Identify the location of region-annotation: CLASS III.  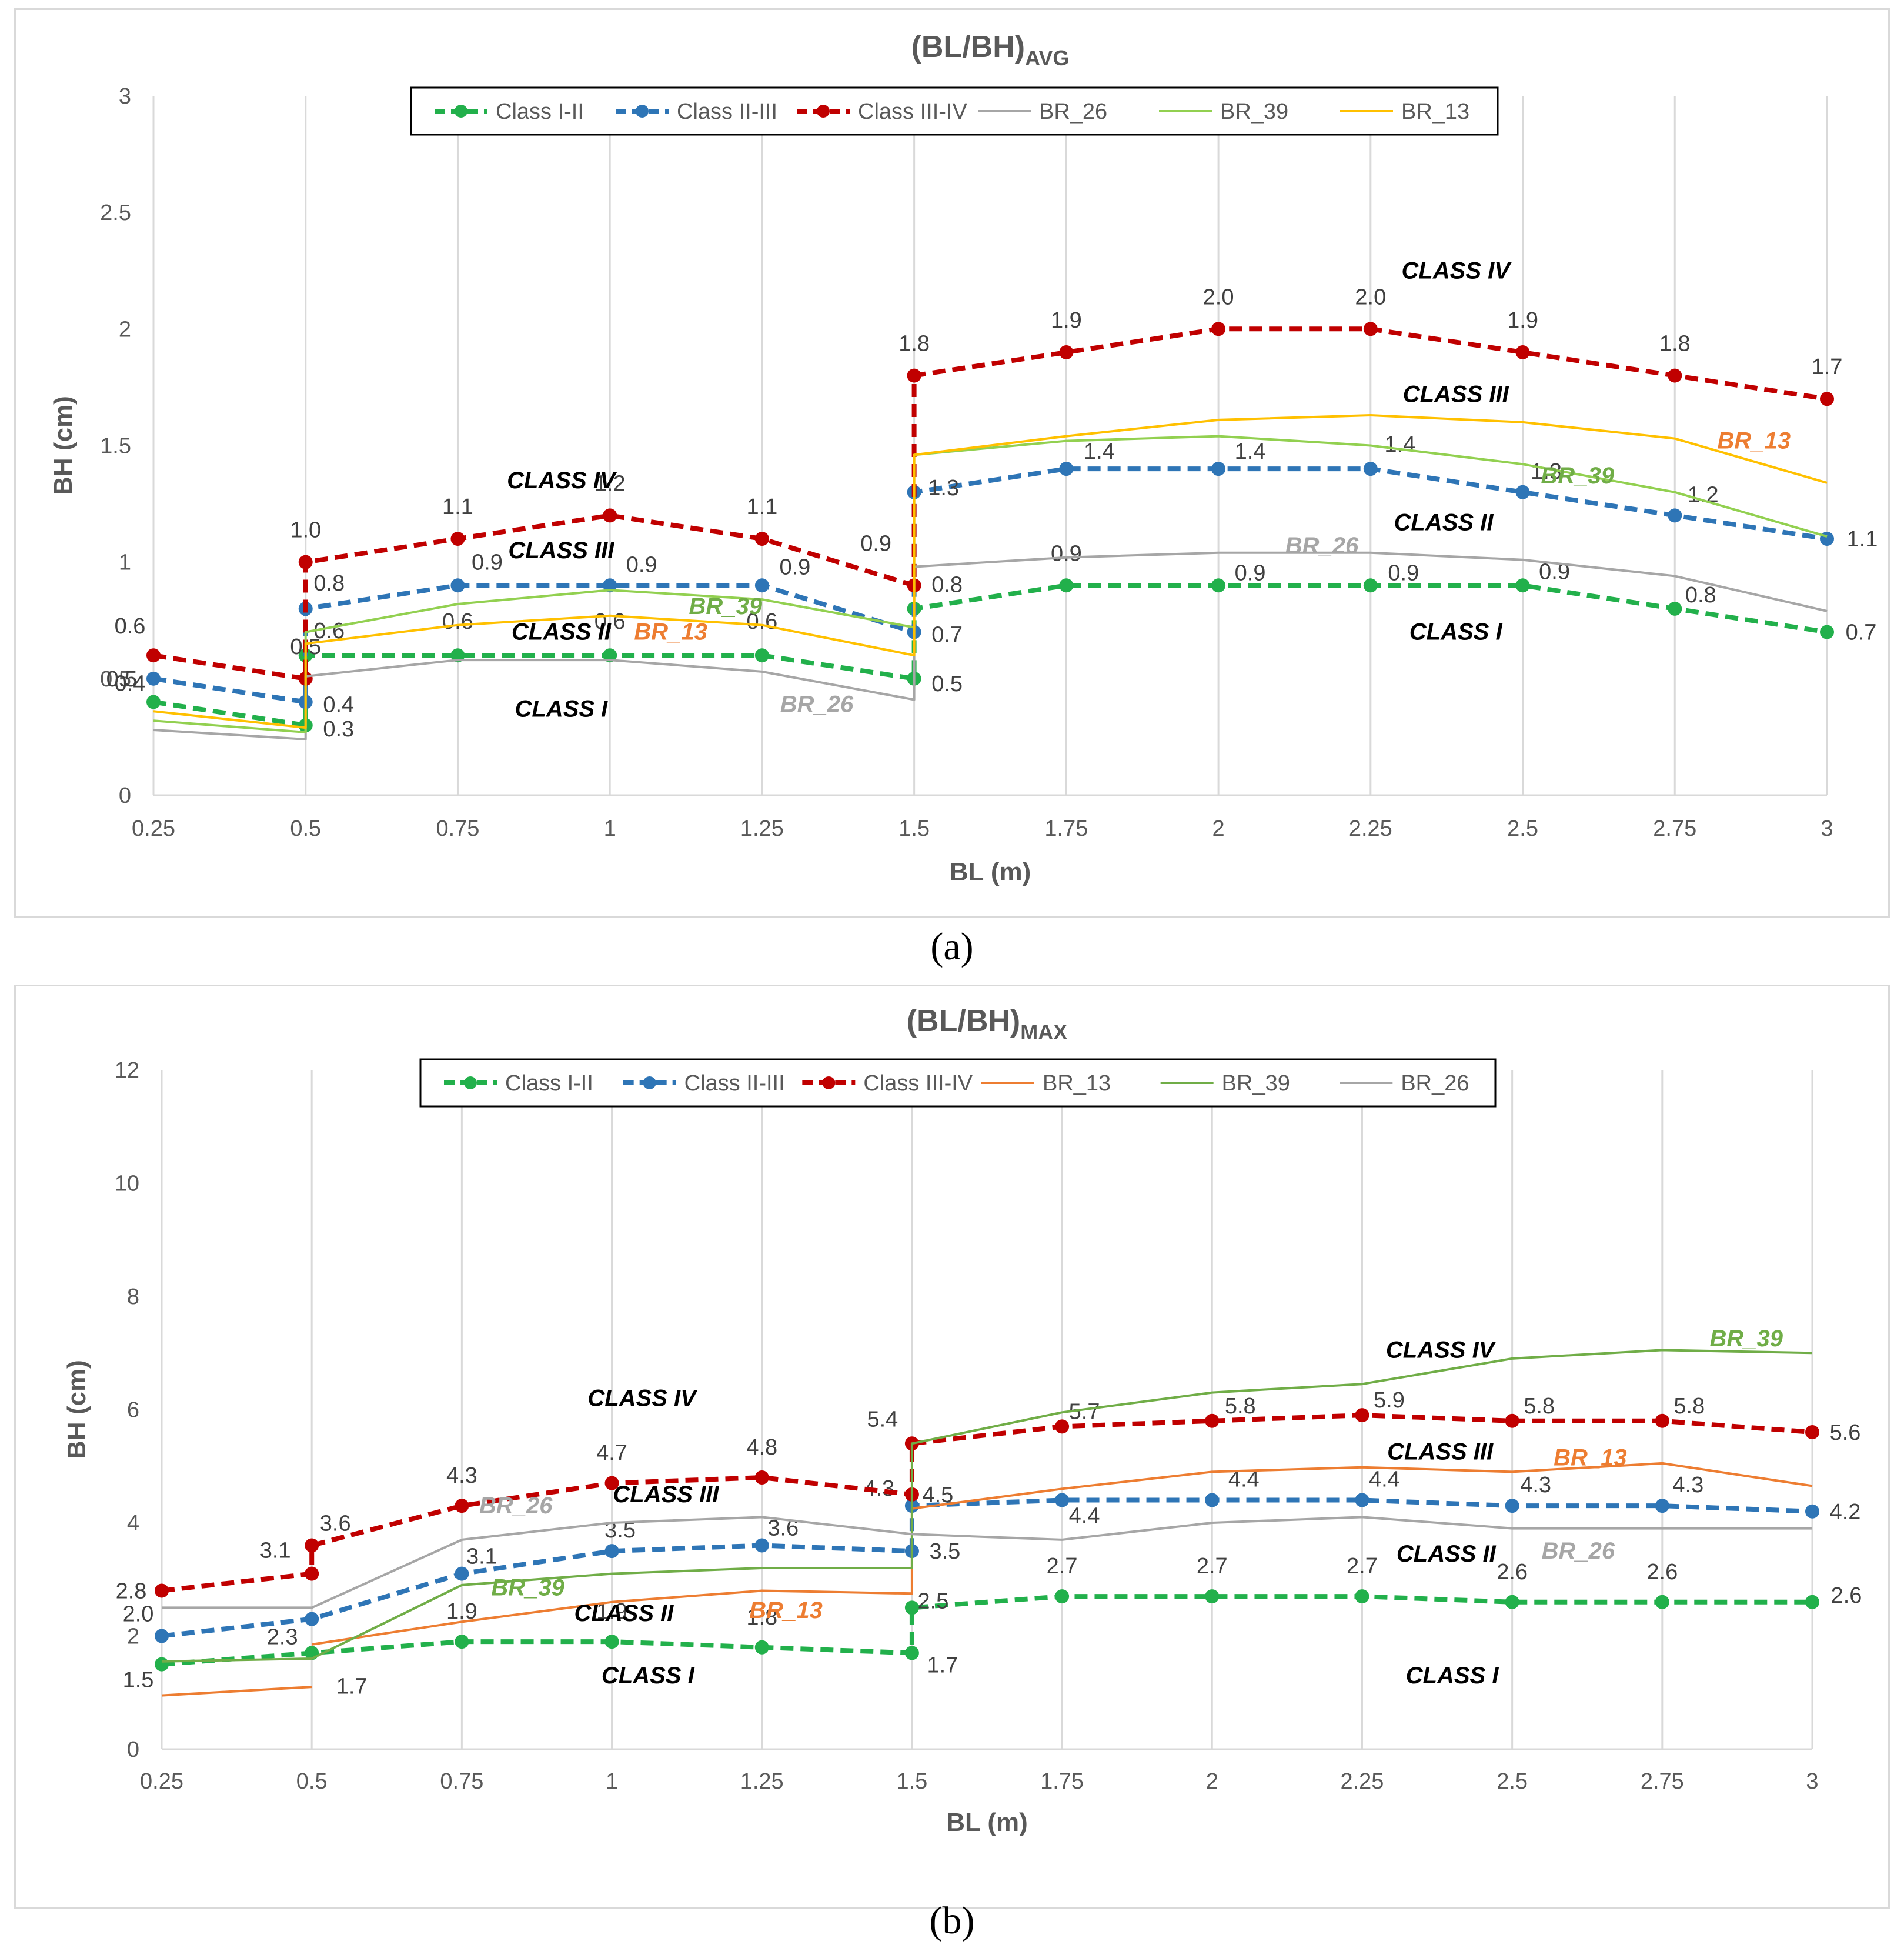
(561, 550).